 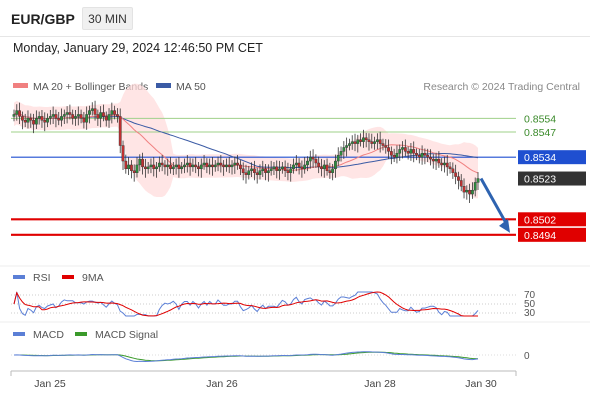 I want to click on x-axis-label-jan25: Jan 25, so click(x=50, y=384).